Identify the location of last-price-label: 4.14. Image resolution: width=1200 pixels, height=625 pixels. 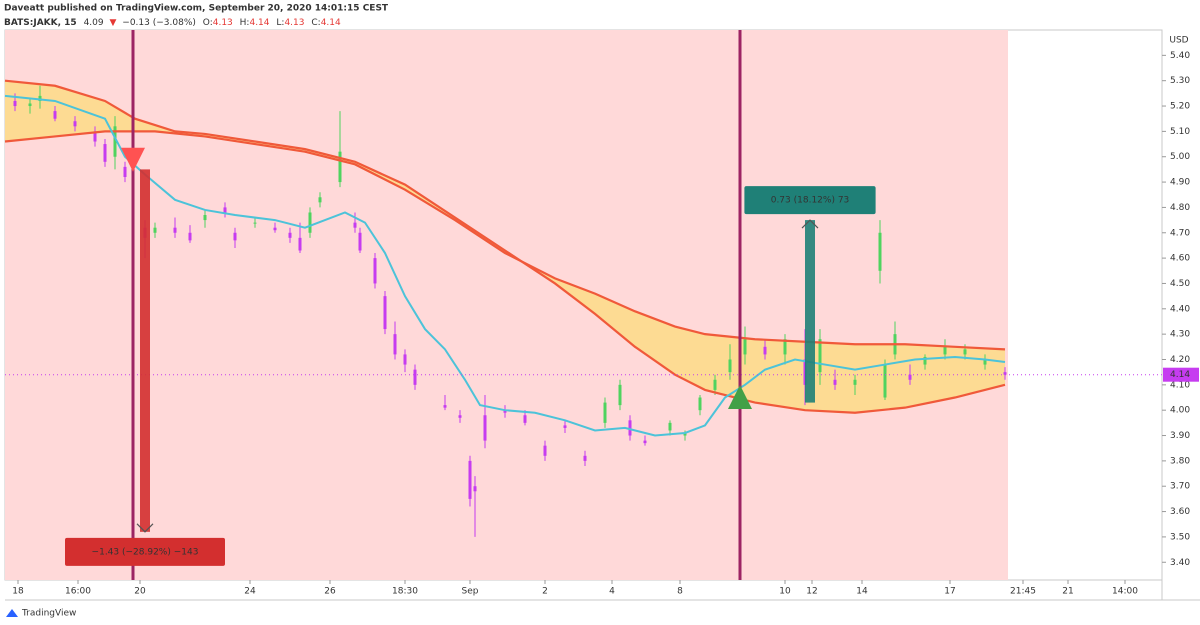
(1180, 375).